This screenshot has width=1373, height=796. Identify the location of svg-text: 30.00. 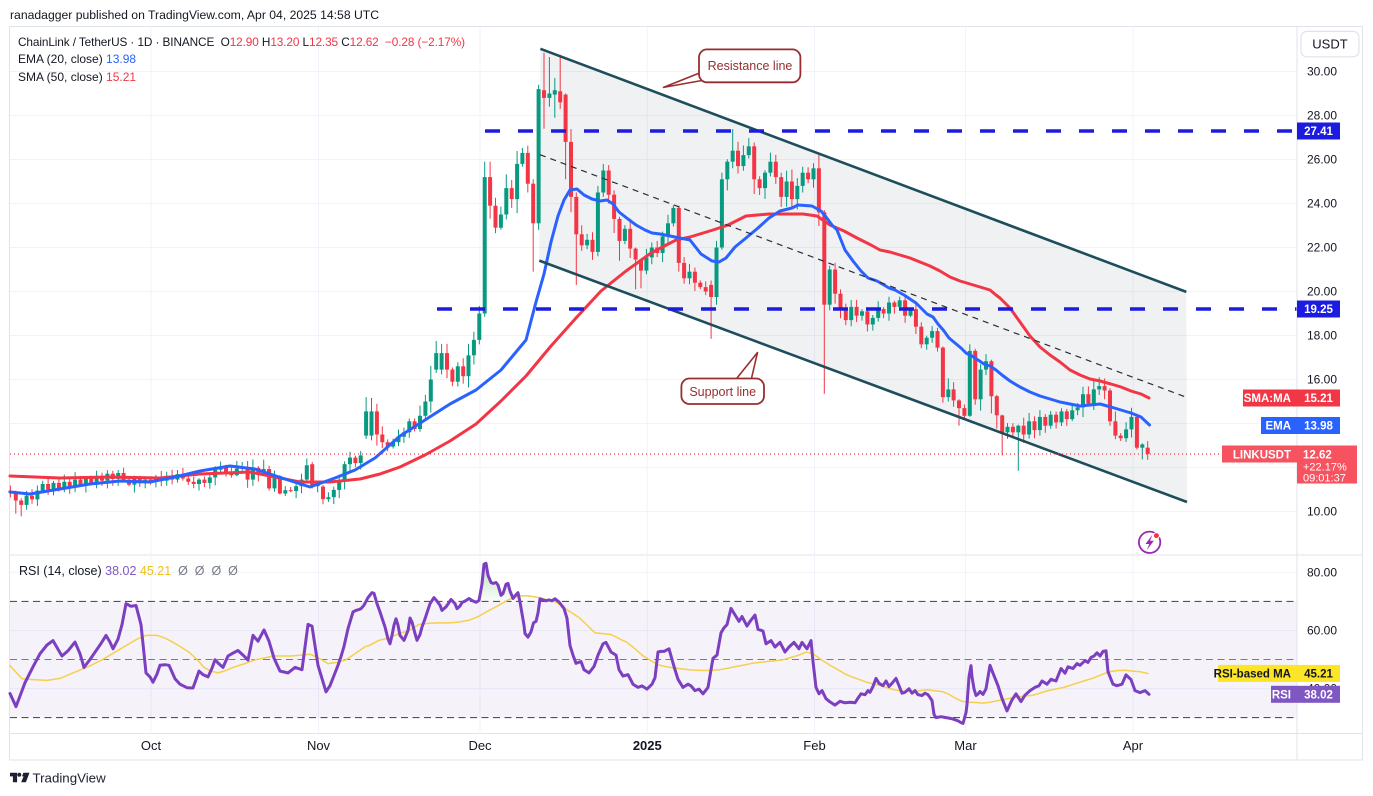
(1322, 72).